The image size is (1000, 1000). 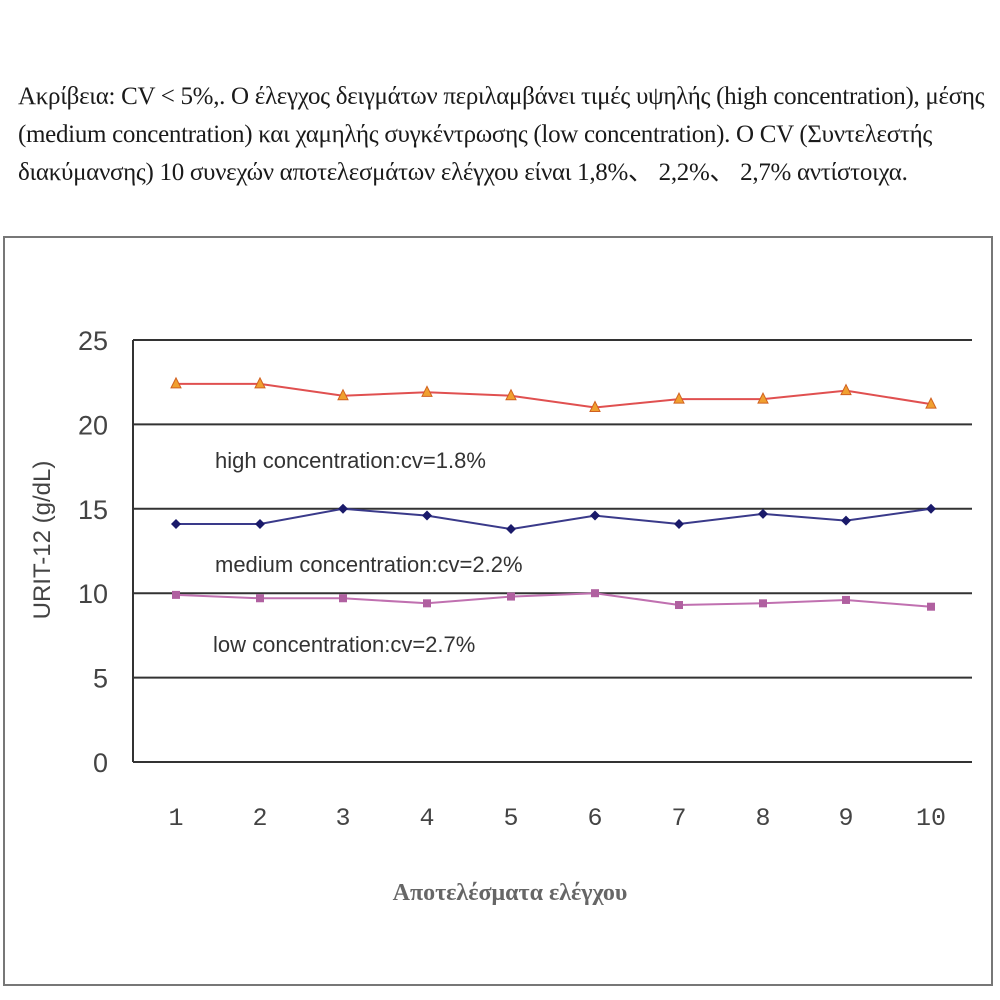 I want to click on y-tick-label: 10, so click(x=93, y=594).